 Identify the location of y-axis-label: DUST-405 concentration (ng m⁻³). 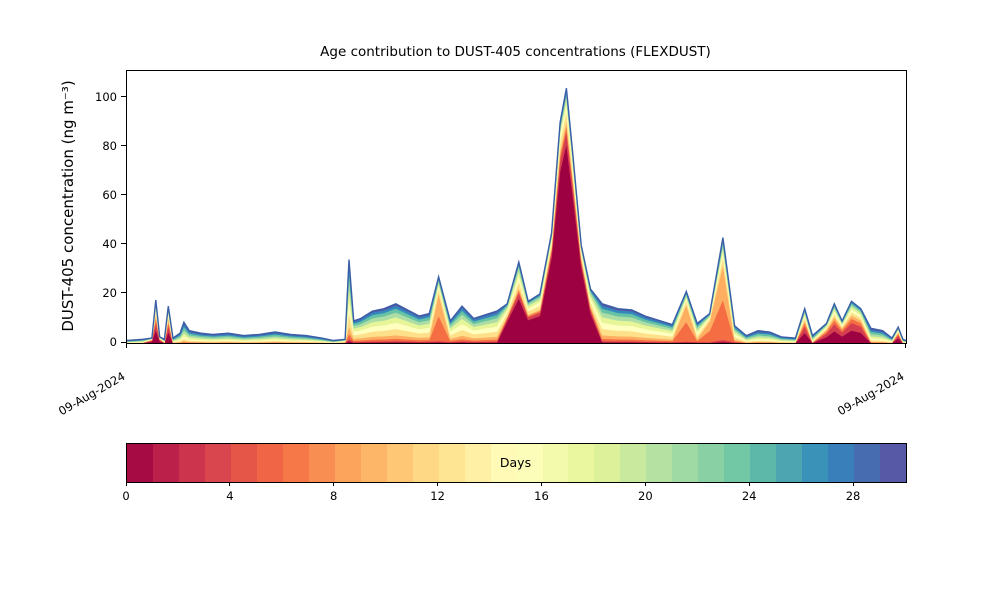
(68, 206).